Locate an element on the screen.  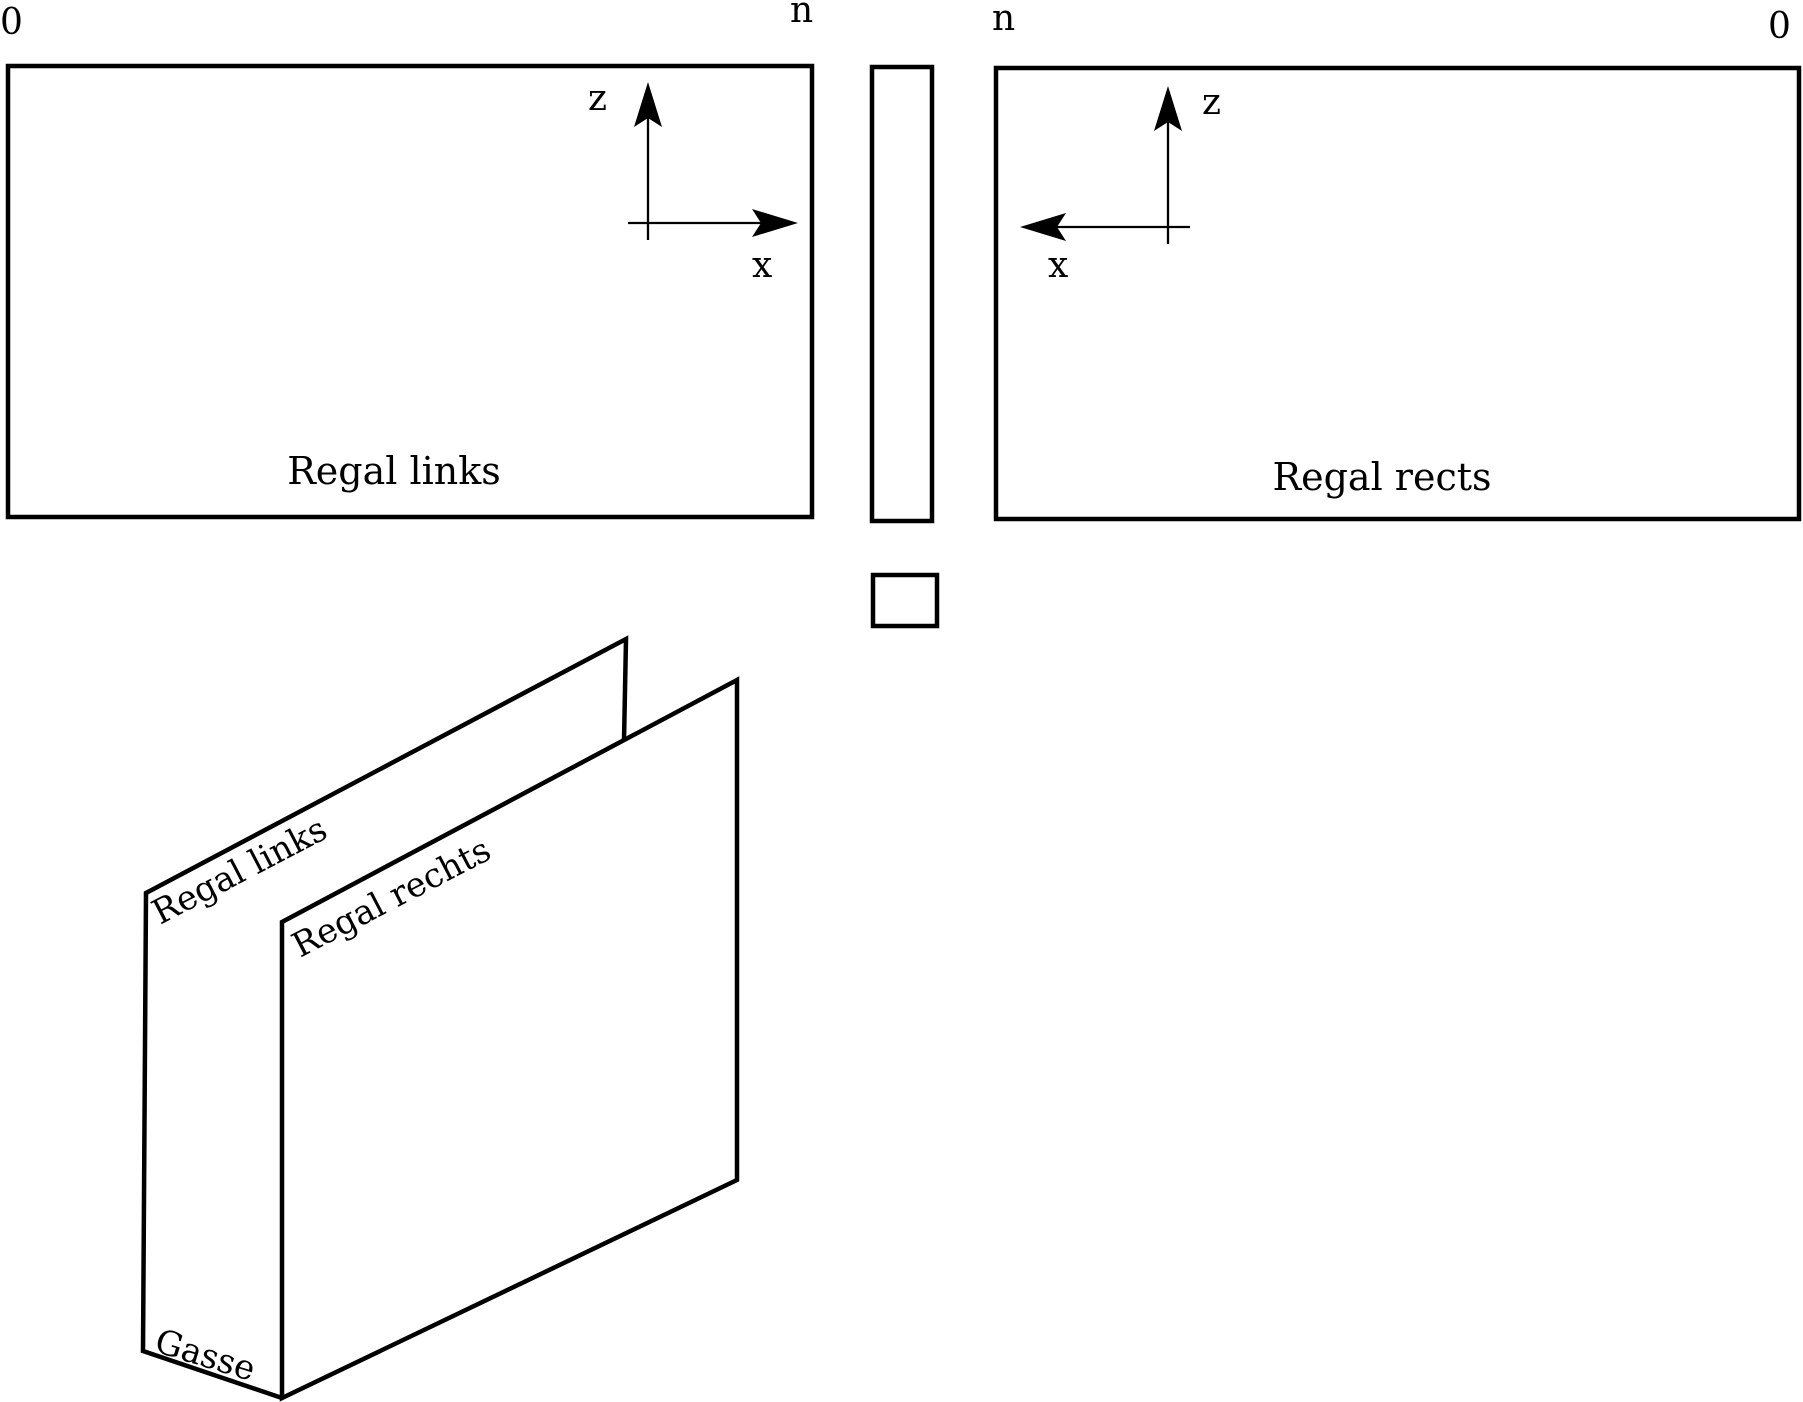
floor-label: Gasse is located at coordinates (205, 1355).